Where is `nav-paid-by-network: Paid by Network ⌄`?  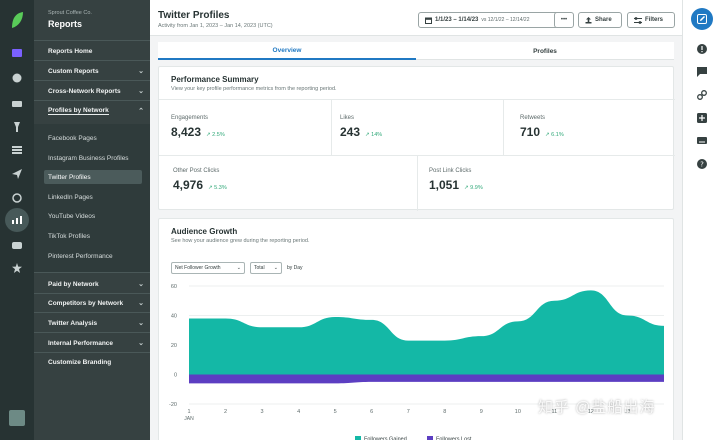 nav-paid-by-network: Paid by Network ⌄ is located at coordinates (96, 284).